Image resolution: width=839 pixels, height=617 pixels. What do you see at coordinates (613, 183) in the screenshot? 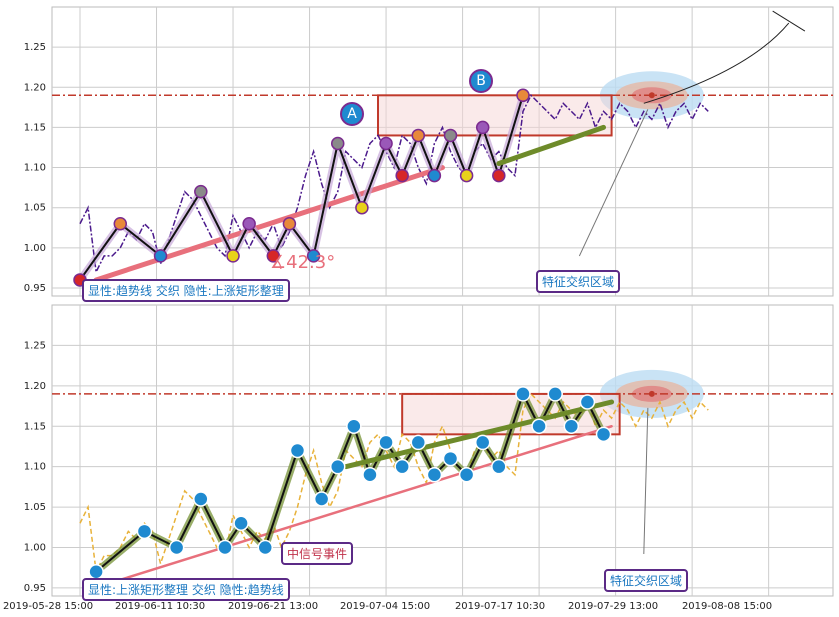
I see `top-pointer-arrow` at bounding box center [613, 183].